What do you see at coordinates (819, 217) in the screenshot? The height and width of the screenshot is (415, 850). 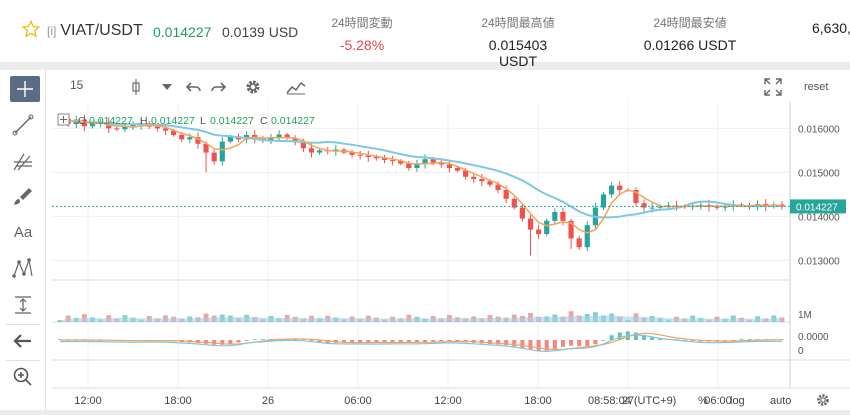 I see `price-tick-label: 0.014000` at bounding box center [819, 217].